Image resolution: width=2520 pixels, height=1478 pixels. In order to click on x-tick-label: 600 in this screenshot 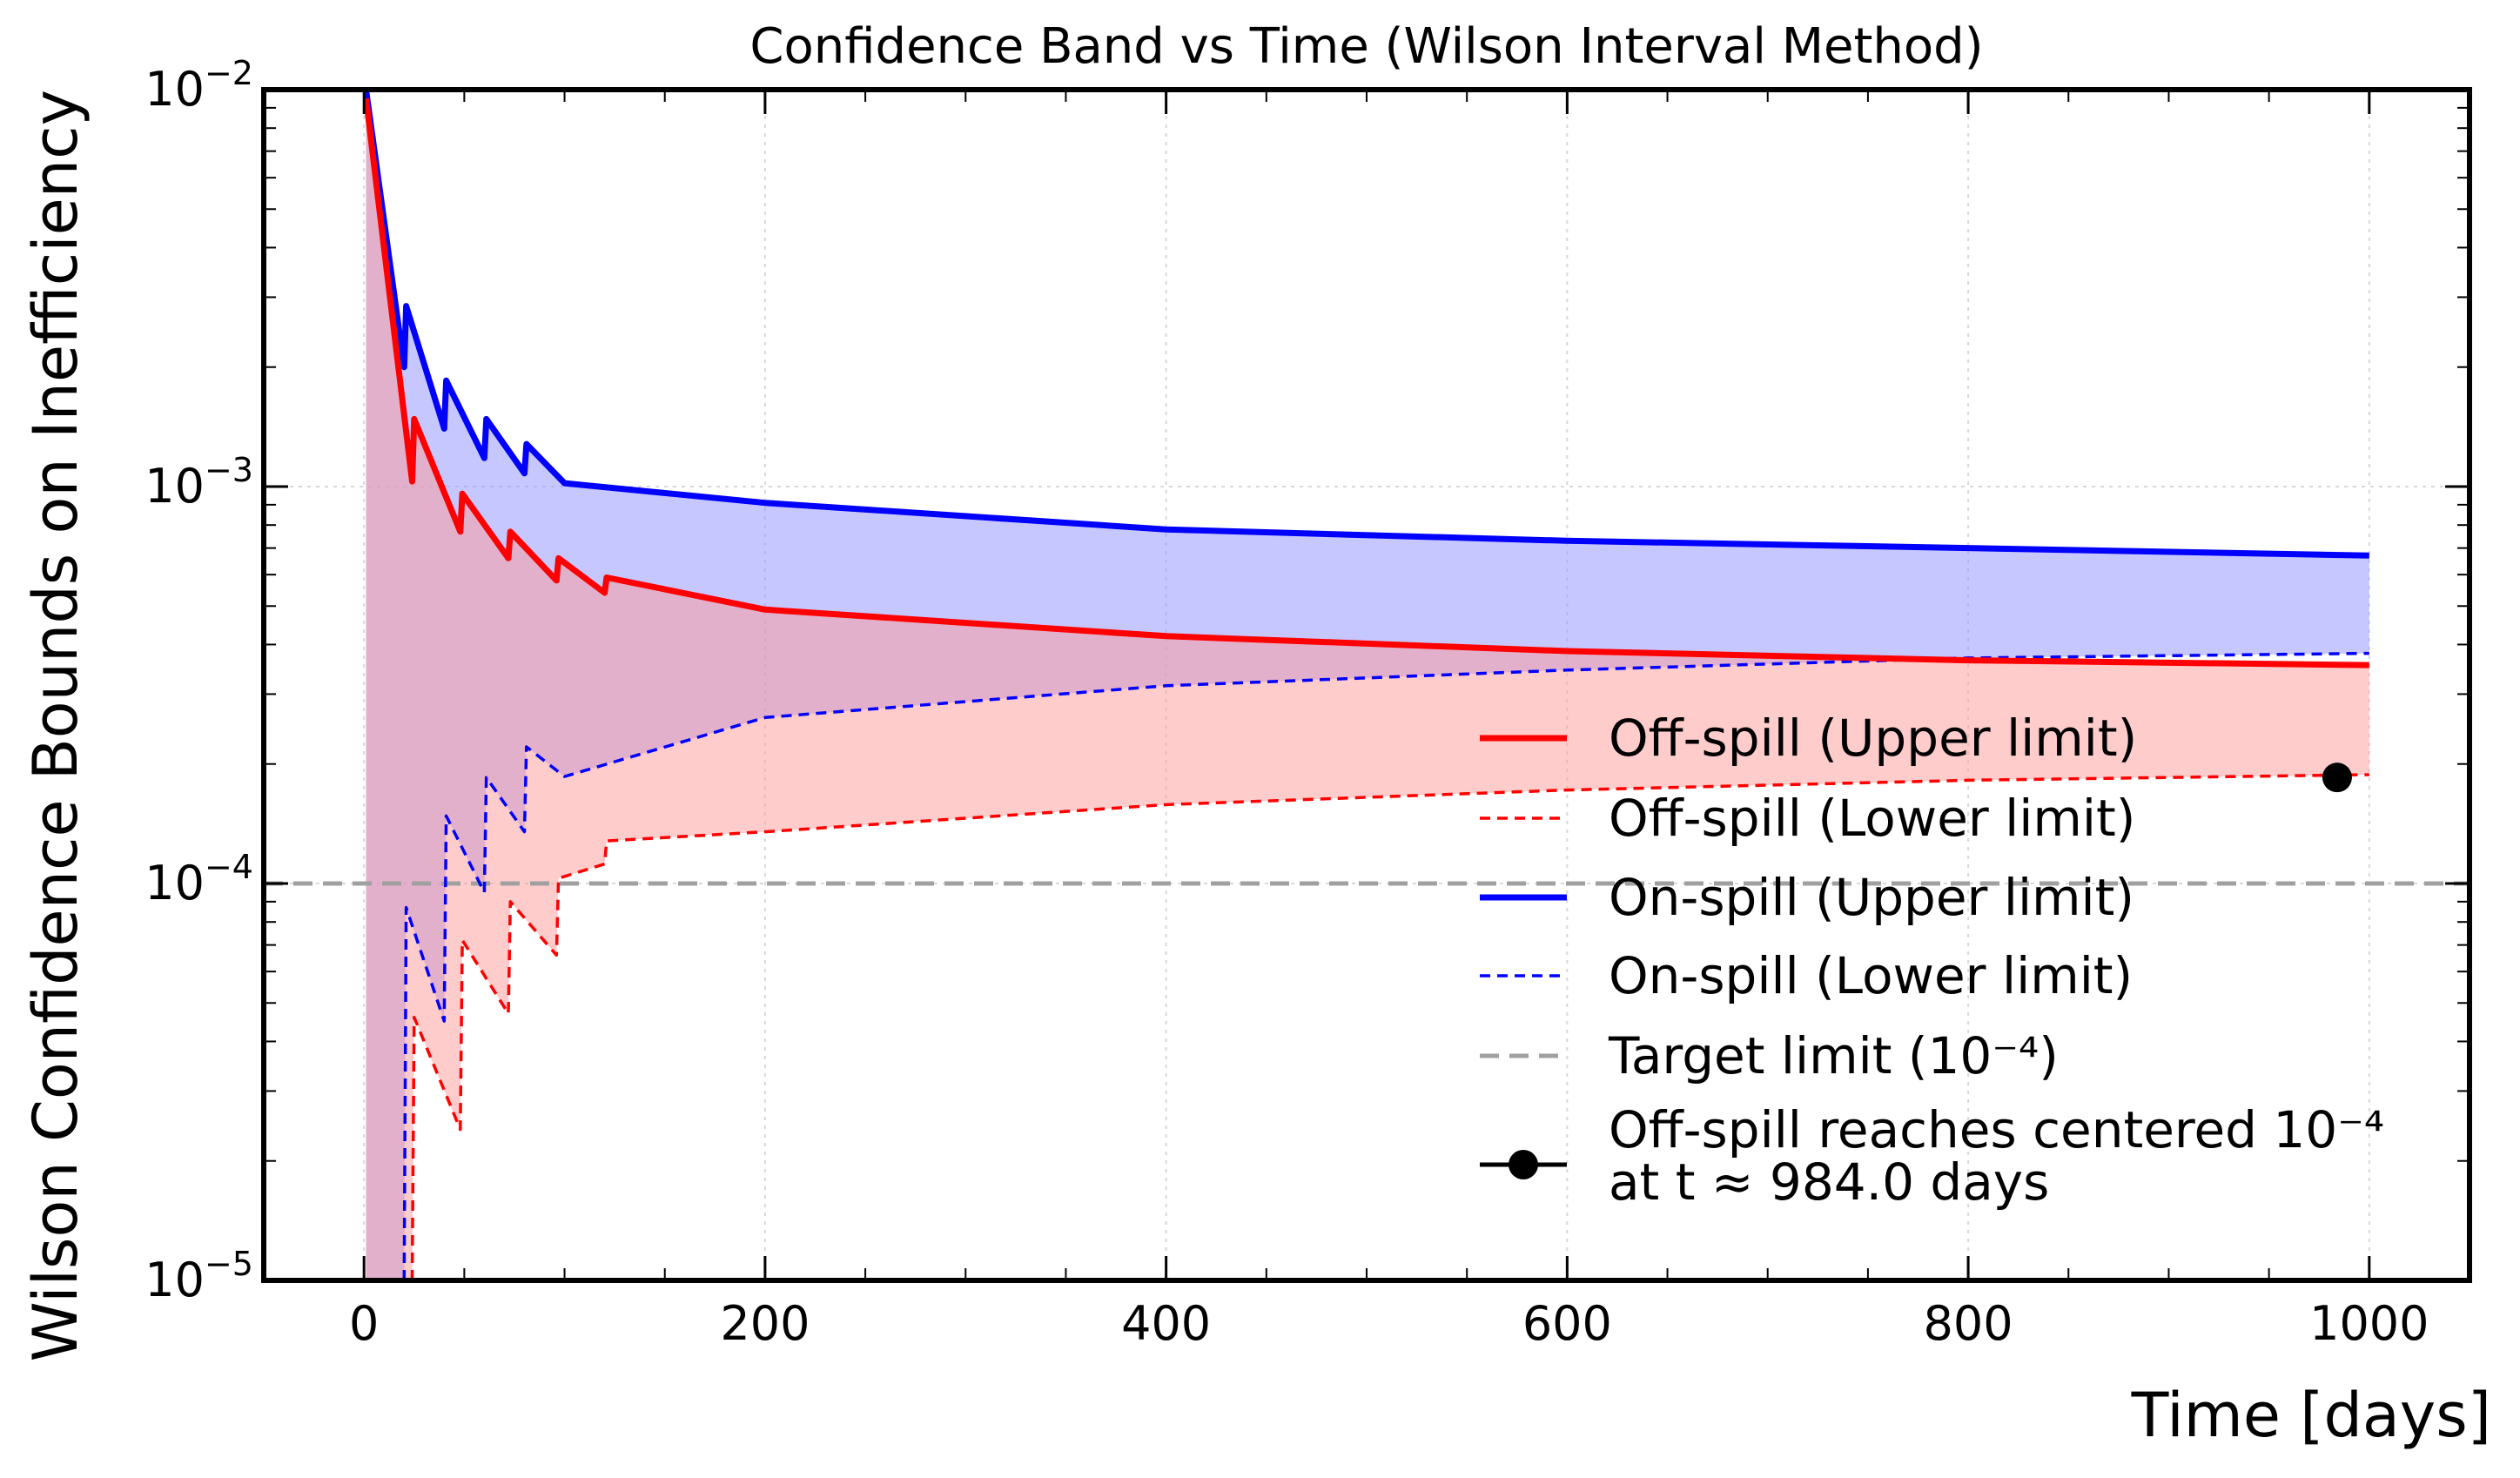, I will do `click(1567, 1323)`.